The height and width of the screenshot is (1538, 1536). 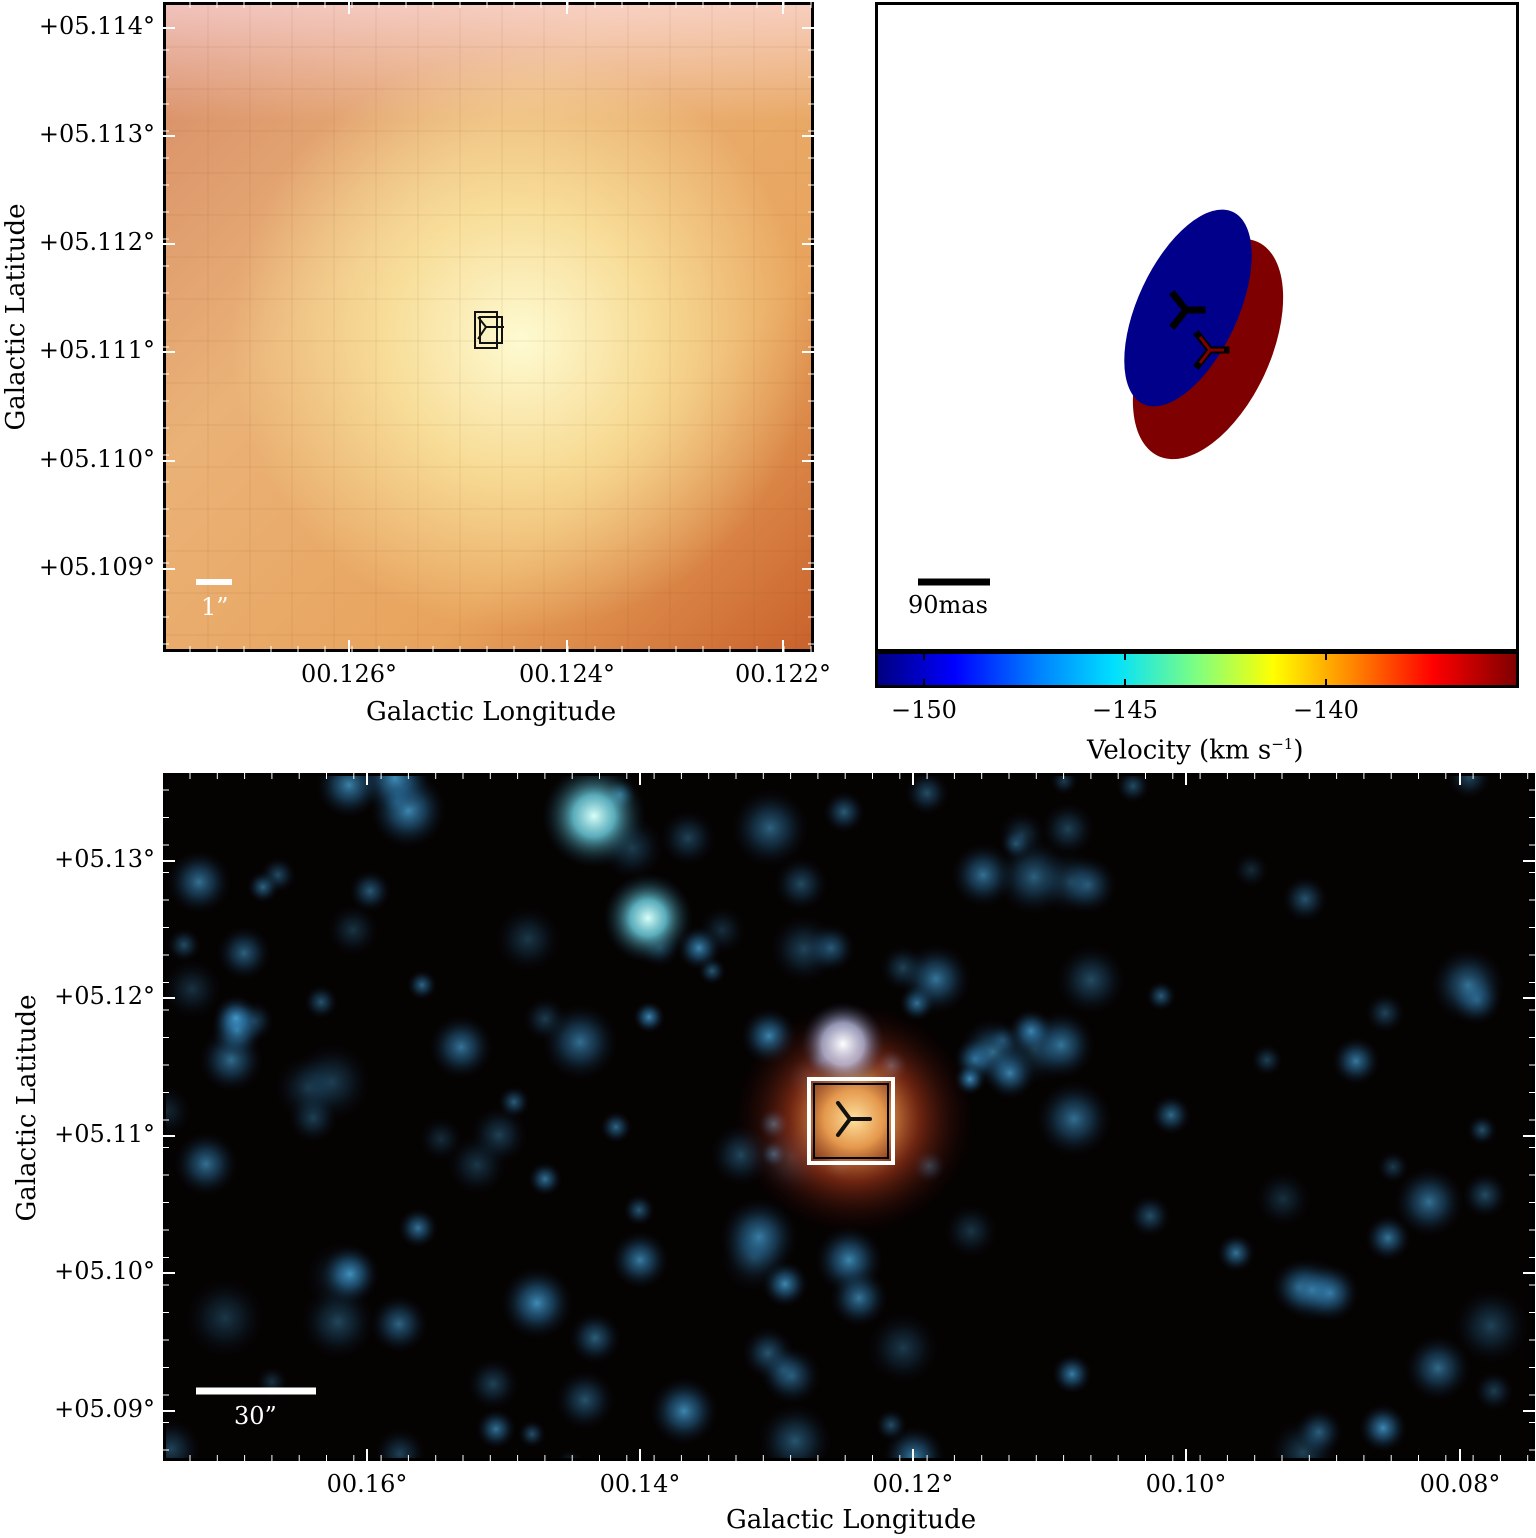 I want to click on scale-bar-label: 90mas, so click(x=948, y=605).